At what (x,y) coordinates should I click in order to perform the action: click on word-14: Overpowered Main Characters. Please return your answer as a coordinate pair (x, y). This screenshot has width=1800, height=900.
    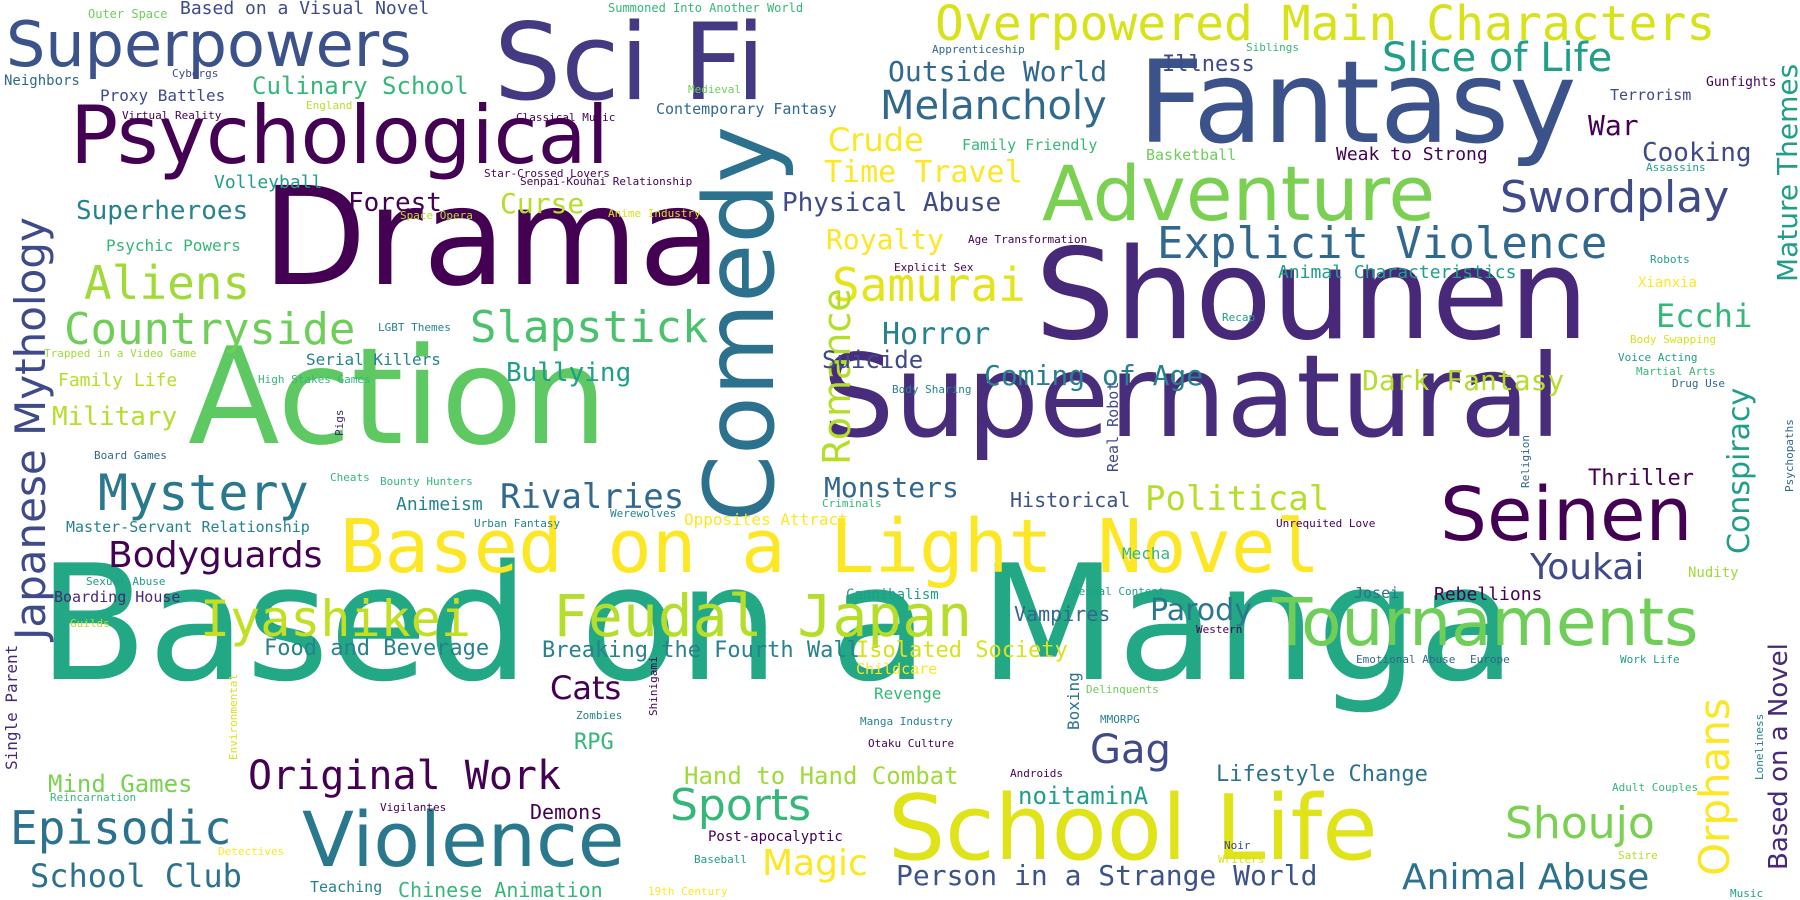
    Looking at the image, I should click on (1325, 26).